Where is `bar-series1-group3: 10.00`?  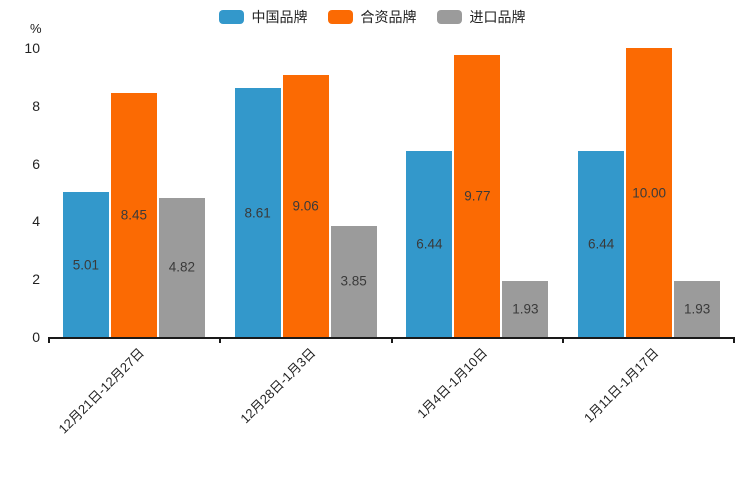
bar-series1-group3: 10.00 is located at coordinates (649, 192).